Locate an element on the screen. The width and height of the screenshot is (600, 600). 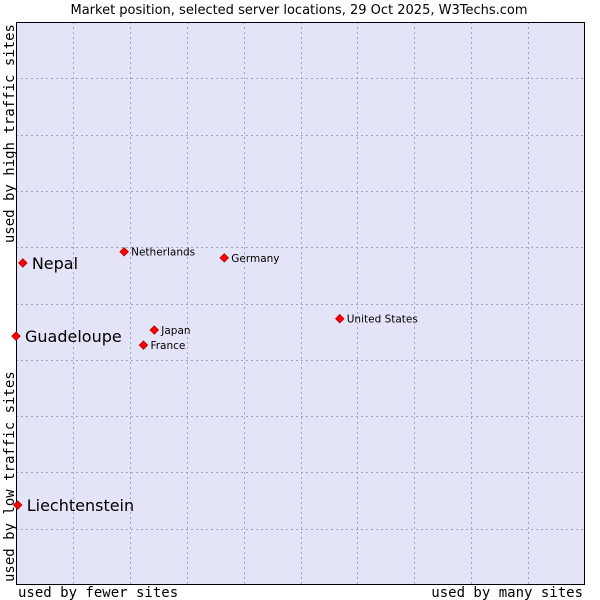
point-label: Japan is located at coordinates (175, 331).